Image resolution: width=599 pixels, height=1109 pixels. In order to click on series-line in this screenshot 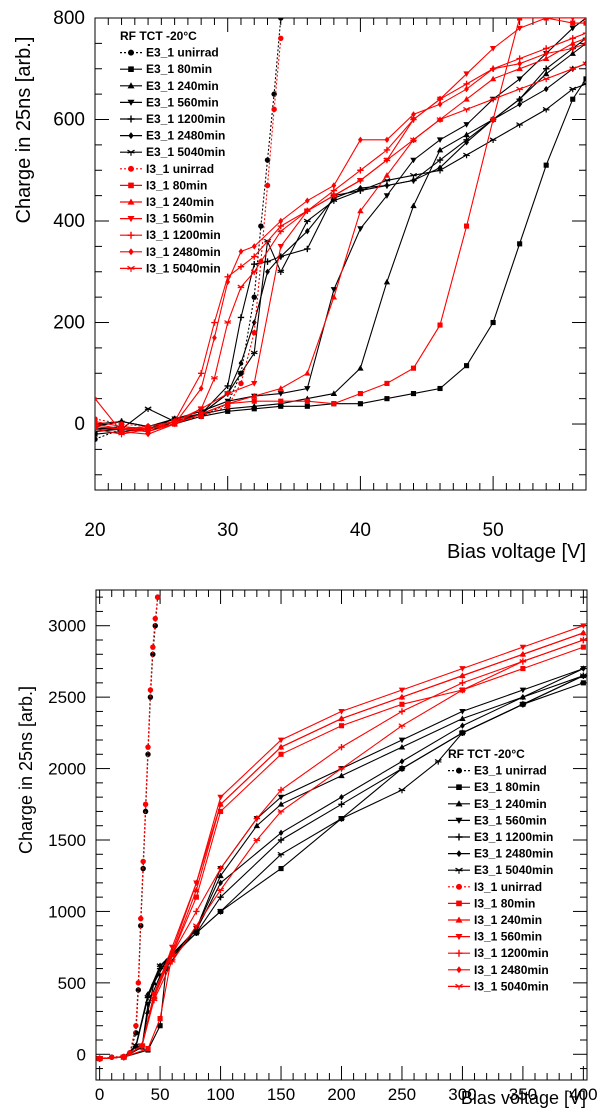, I will do `click(188, 233)`.